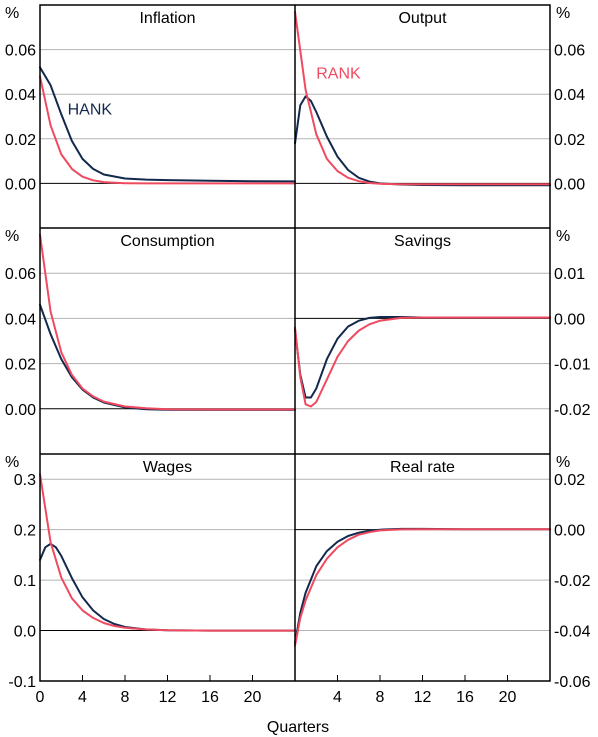  What do you see at coordinates (572, 682) in the screenshot?
I see `y-tick-label: -0.06` at bounding box center [572, 682].